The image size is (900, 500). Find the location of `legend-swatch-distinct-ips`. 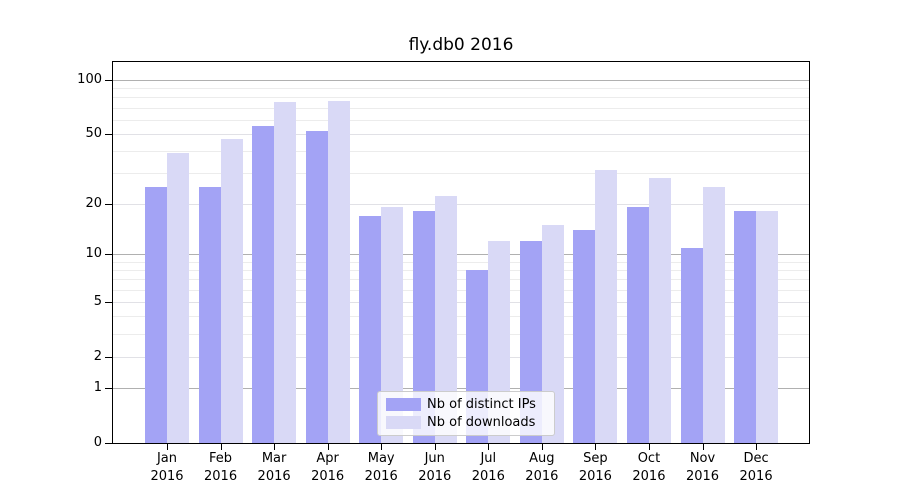

legend-swatch-distinct-ips is located at coordinates (403, 404).